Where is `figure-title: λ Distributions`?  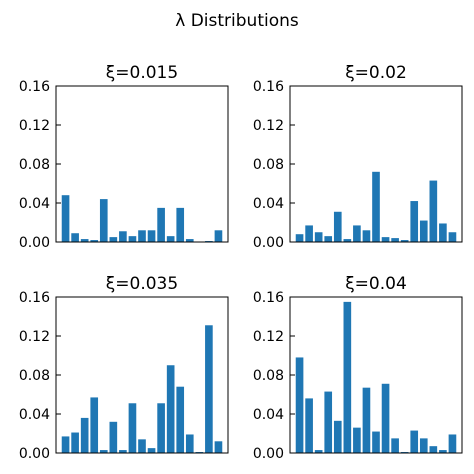
figure-title: λ Distributions is located at coordinates (237, 21).